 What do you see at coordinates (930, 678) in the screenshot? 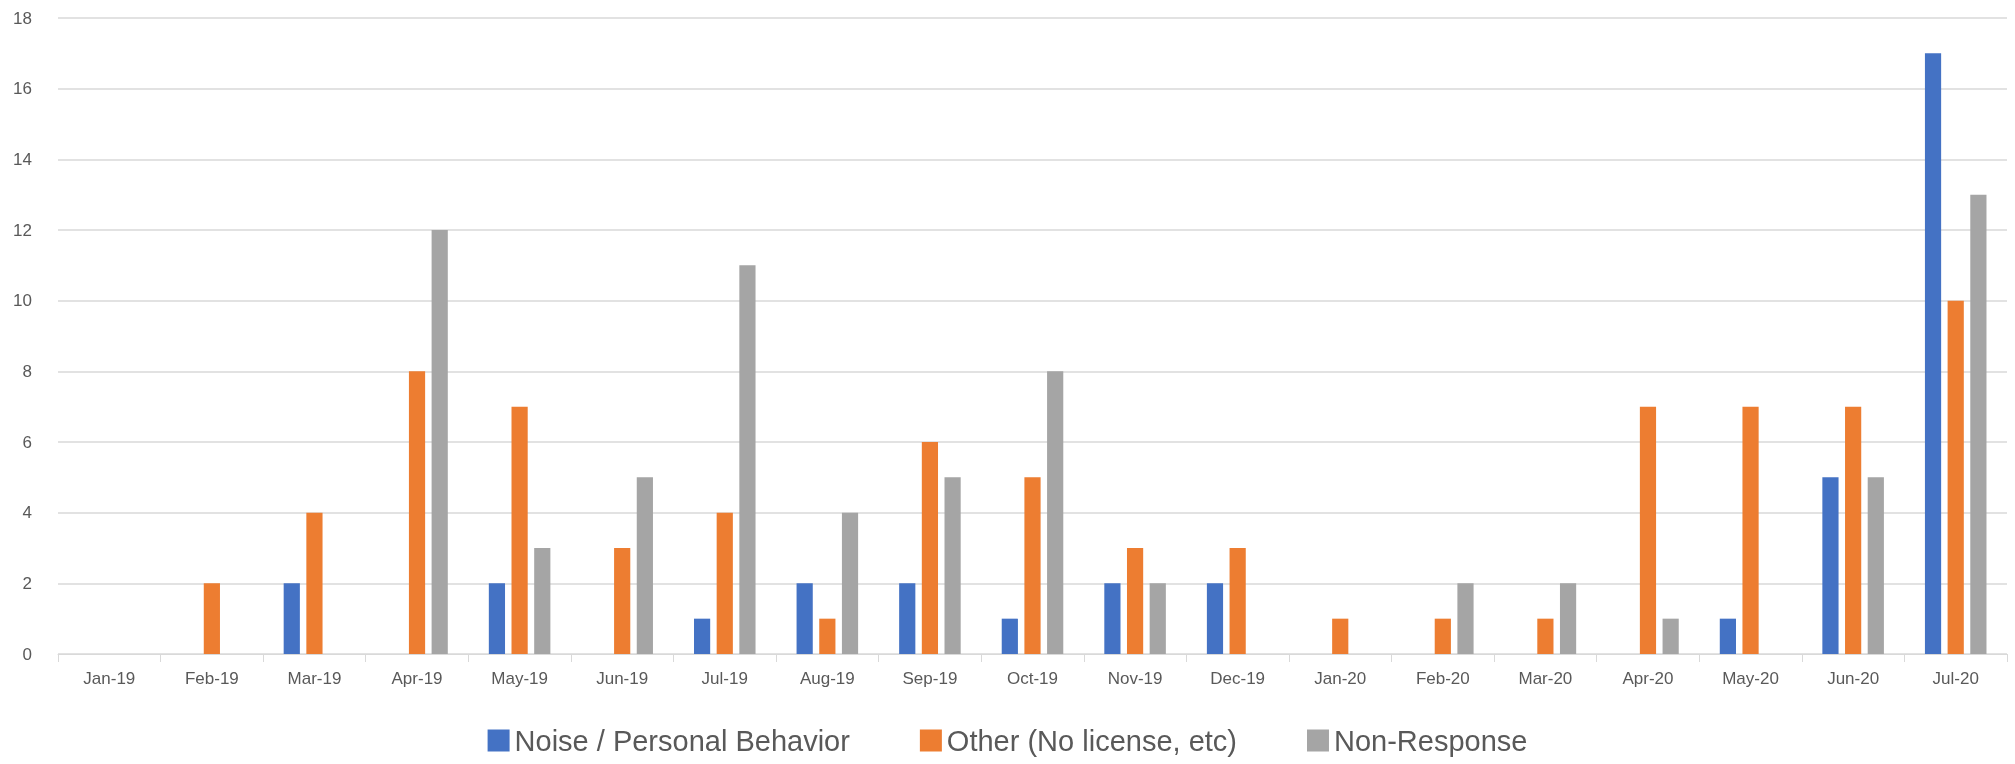
I see `x-tick-label: Sep-19` at bounding box center [930, 678].